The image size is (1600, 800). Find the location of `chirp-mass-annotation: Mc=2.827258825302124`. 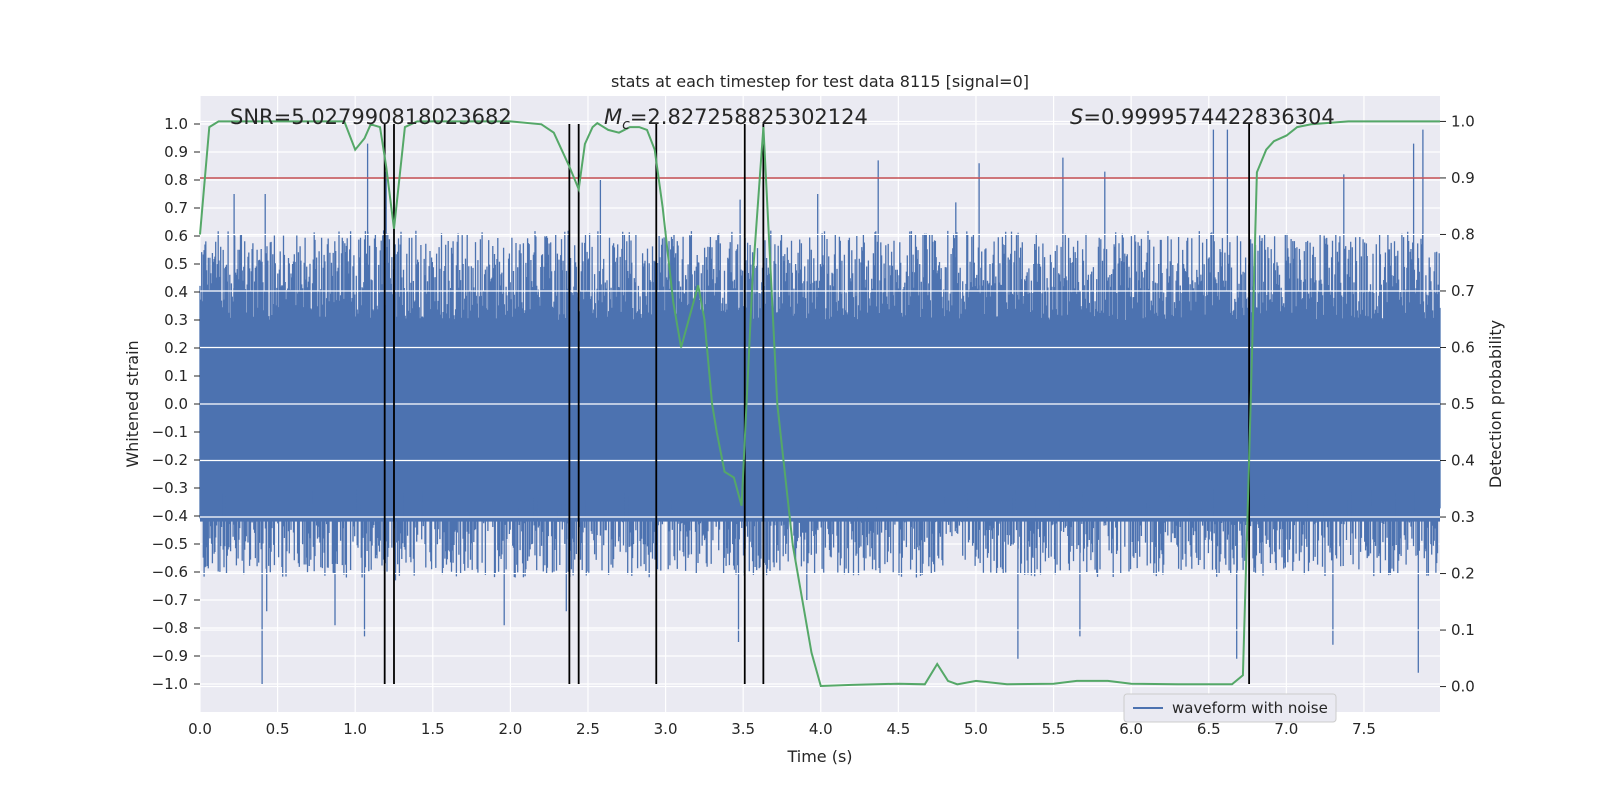

chirp-mass-annotation: Mc=2.827258825302124 is located at coordinates (736, 119).